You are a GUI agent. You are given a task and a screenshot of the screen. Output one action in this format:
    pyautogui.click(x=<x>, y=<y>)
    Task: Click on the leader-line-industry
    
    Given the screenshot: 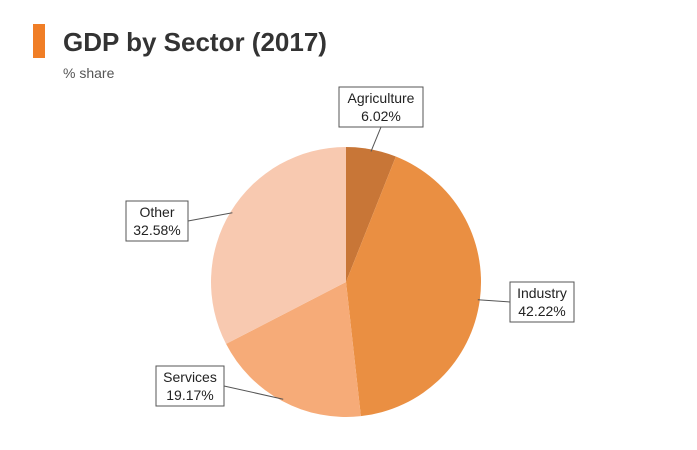 What is the action you would take?
    pyautogui.click(x=494, y=301)
    